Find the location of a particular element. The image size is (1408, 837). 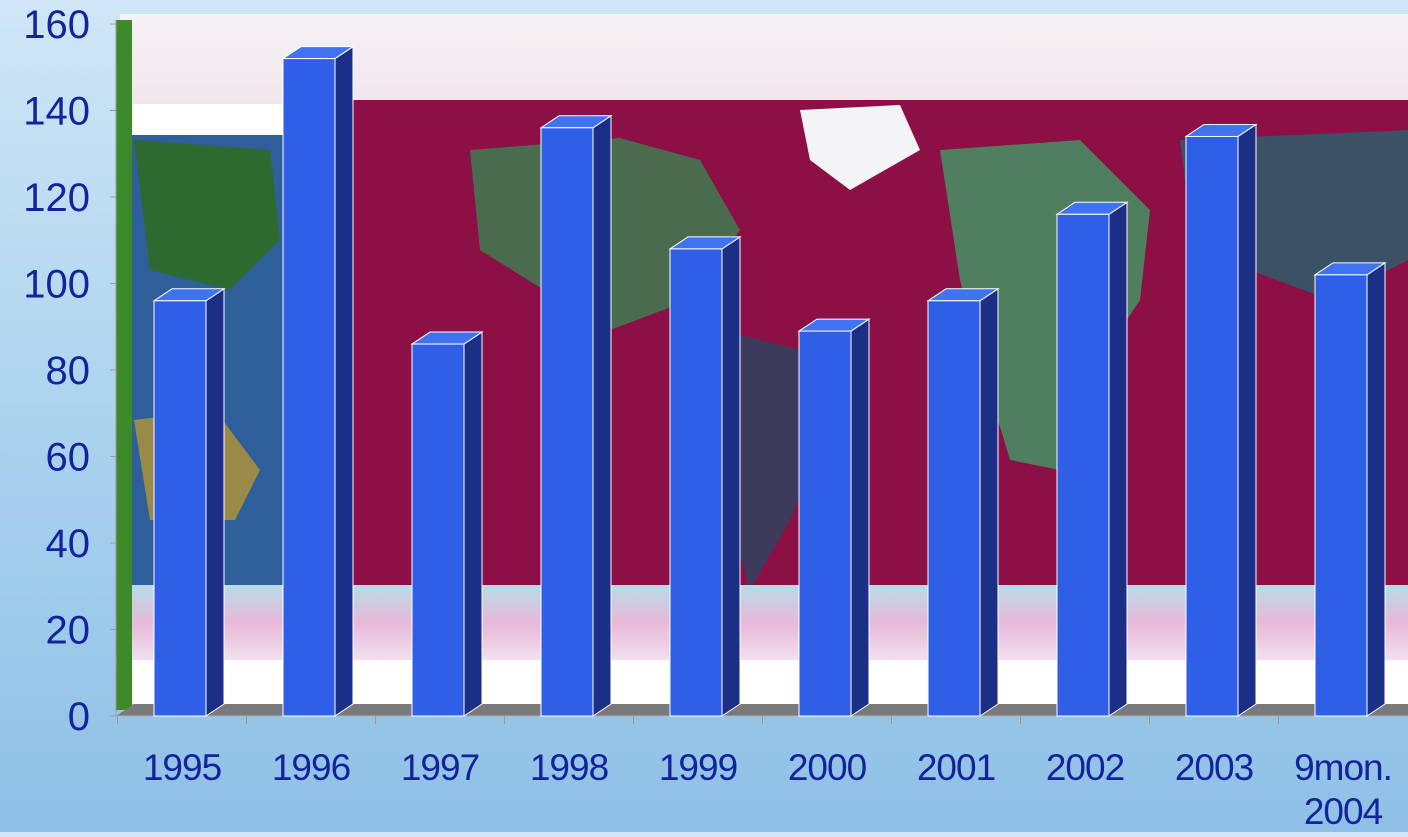

y-tick-label: 140 is located at coordinates (56, 112).